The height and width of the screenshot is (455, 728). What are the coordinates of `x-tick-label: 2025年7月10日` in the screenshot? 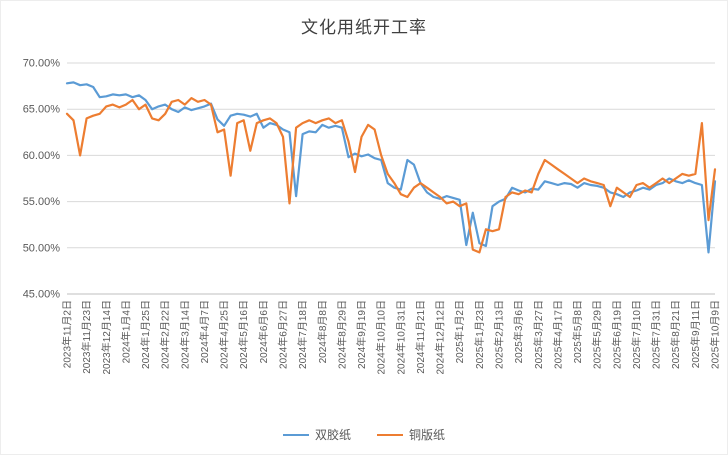 It's located at (636, 334).